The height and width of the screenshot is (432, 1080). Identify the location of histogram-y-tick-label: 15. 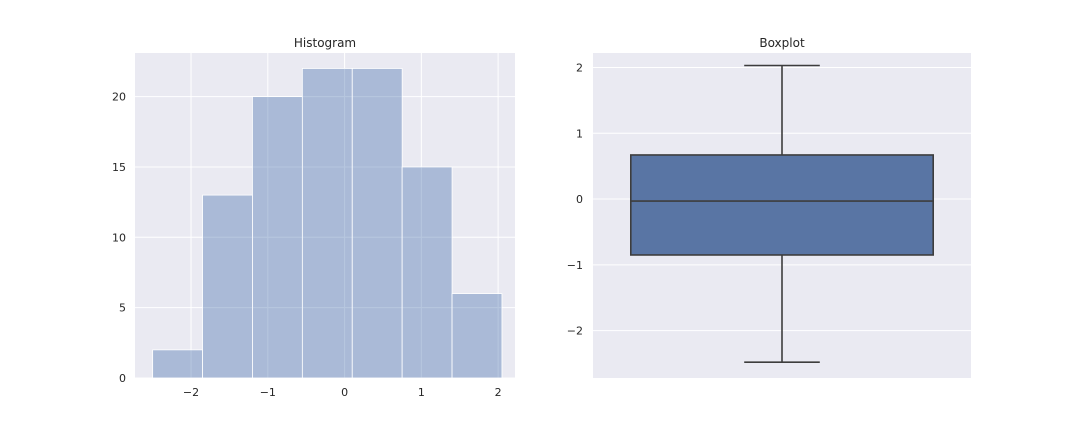
(119, 167).